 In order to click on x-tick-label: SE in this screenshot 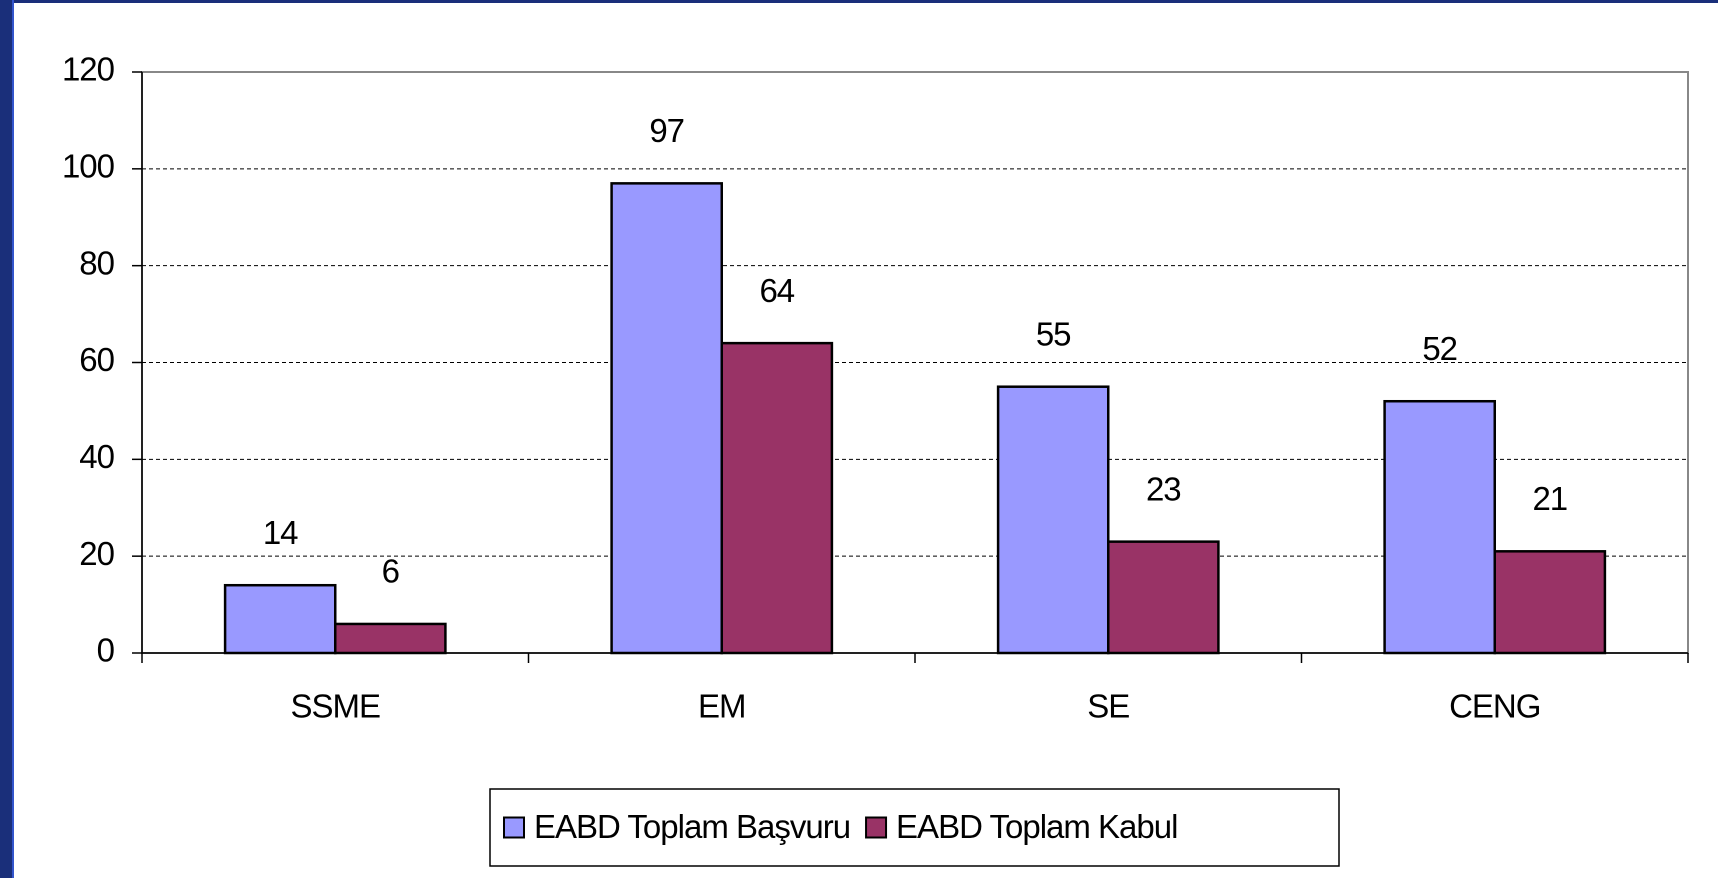, I will do `click(1108, 706)`.